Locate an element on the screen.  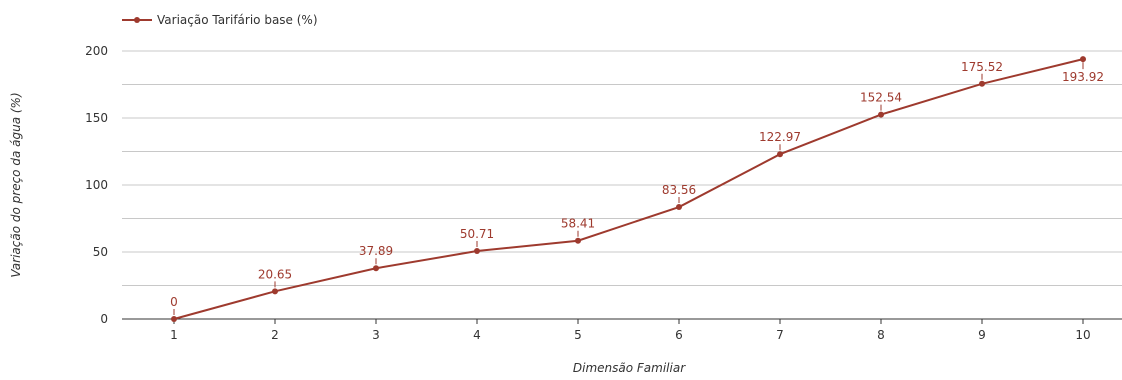
x-tick-label: 10 is located at coordinates (1082, 335).